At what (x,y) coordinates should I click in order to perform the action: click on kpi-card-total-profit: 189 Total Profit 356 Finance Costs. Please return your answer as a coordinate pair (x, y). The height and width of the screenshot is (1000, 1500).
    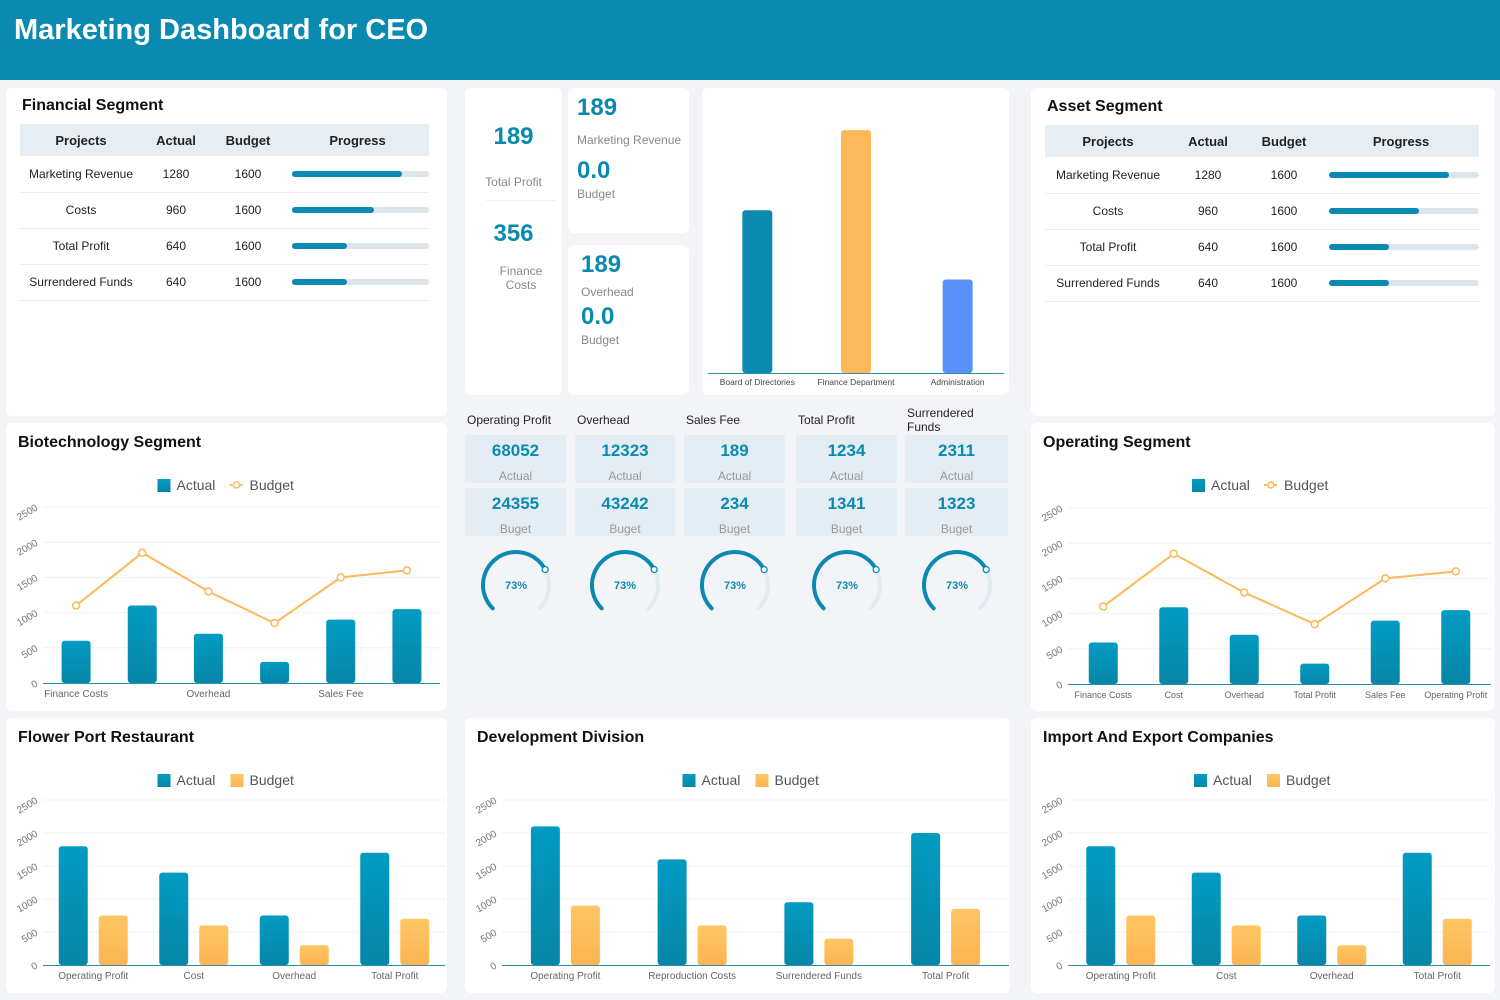
    Looking at the image, I should click on (513, 241).